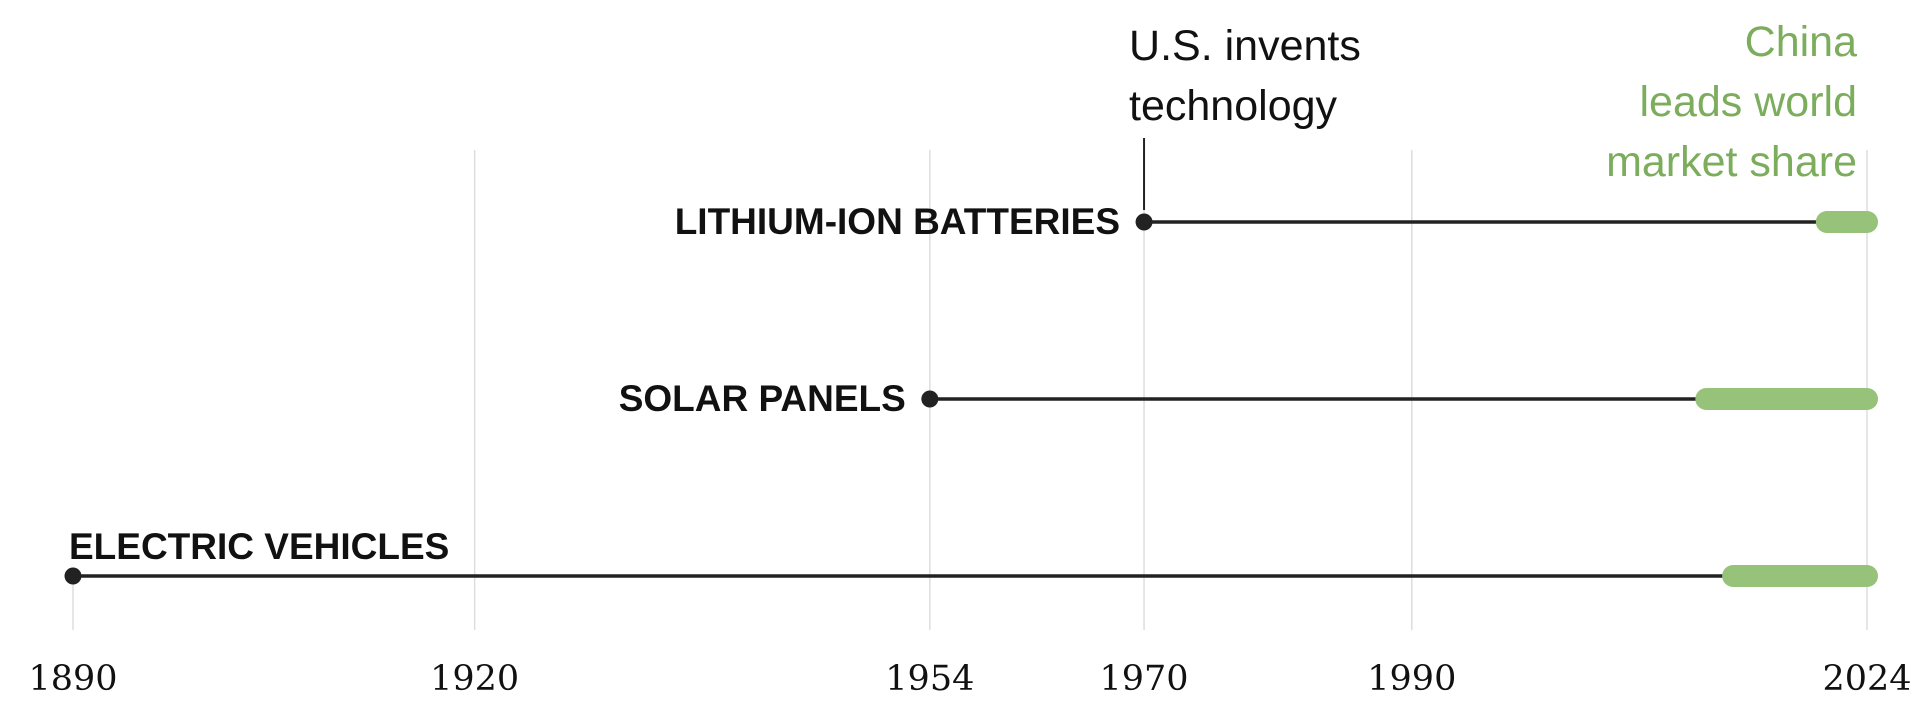 The image size is (1924, 720). I want to click on china-leads-annotation-line: market share, so click(1731, 162).